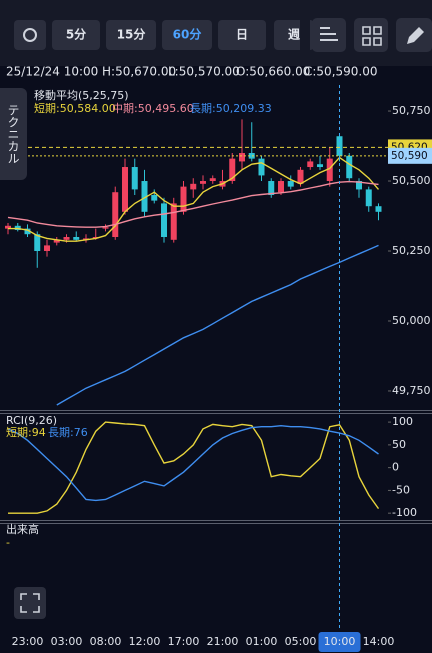  Describe the element at coordinates (399, 444) in the screenshot. I see `y-tick-label: 50` at that location.